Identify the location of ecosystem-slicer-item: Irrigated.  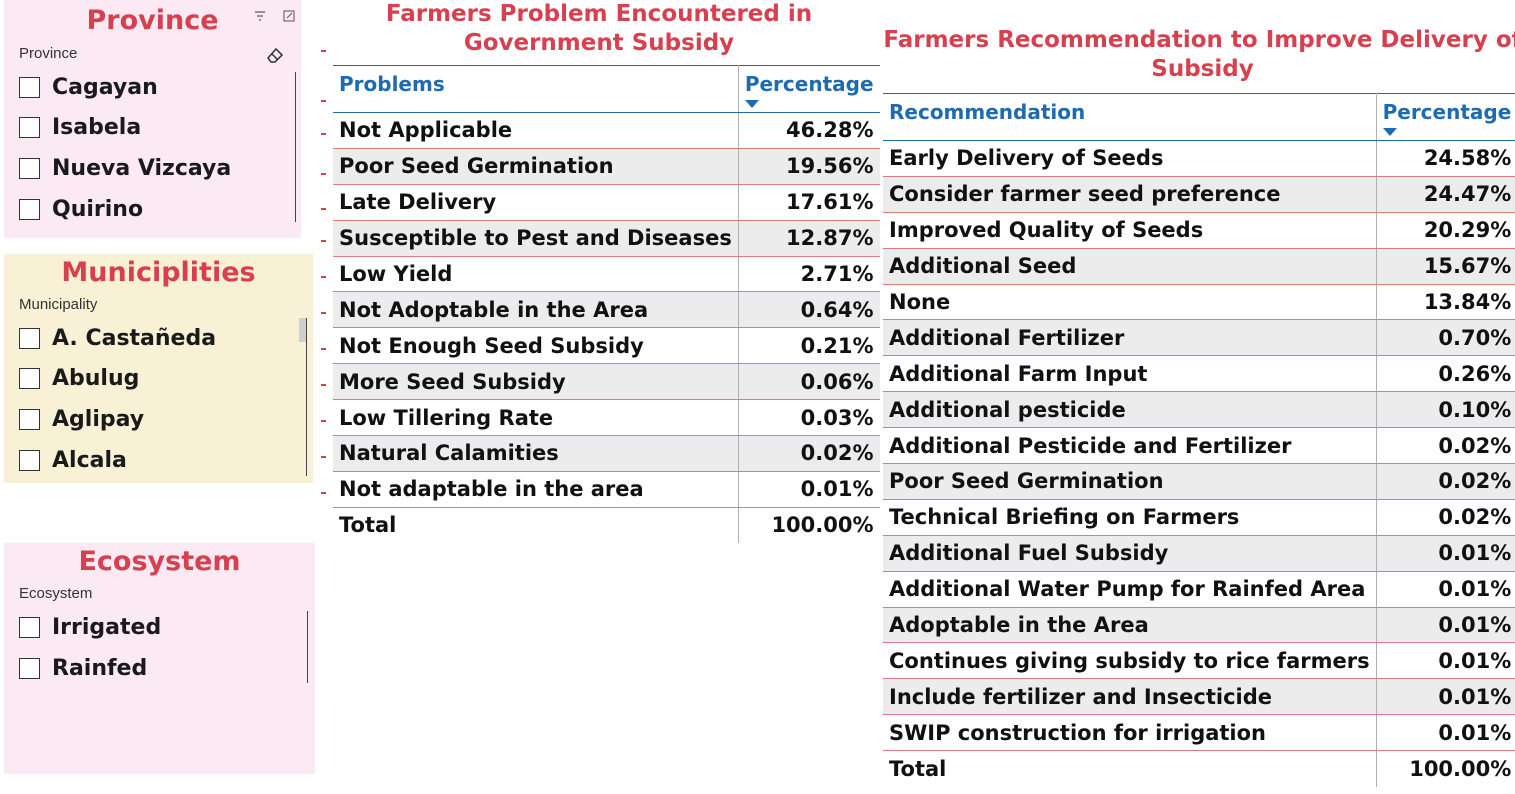
(90, 627).